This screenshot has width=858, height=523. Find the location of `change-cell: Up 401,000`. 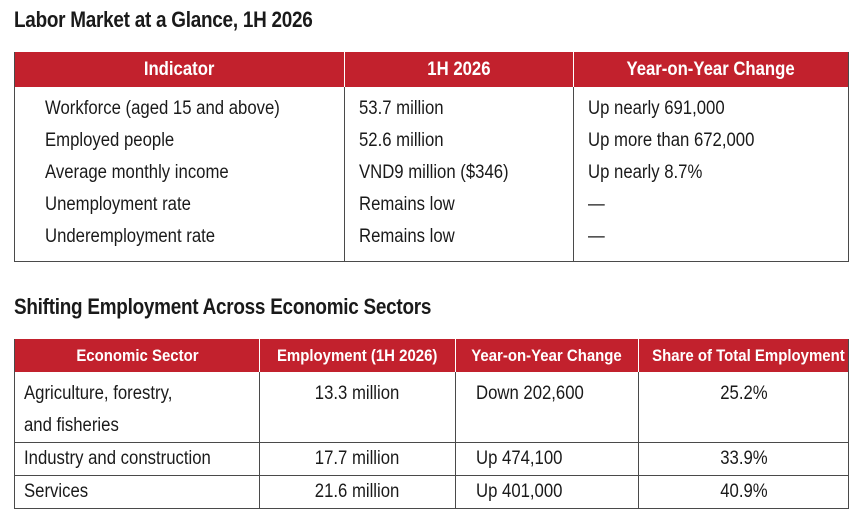

change-cell: Up 401,000 is located at coordinates (547, 492).